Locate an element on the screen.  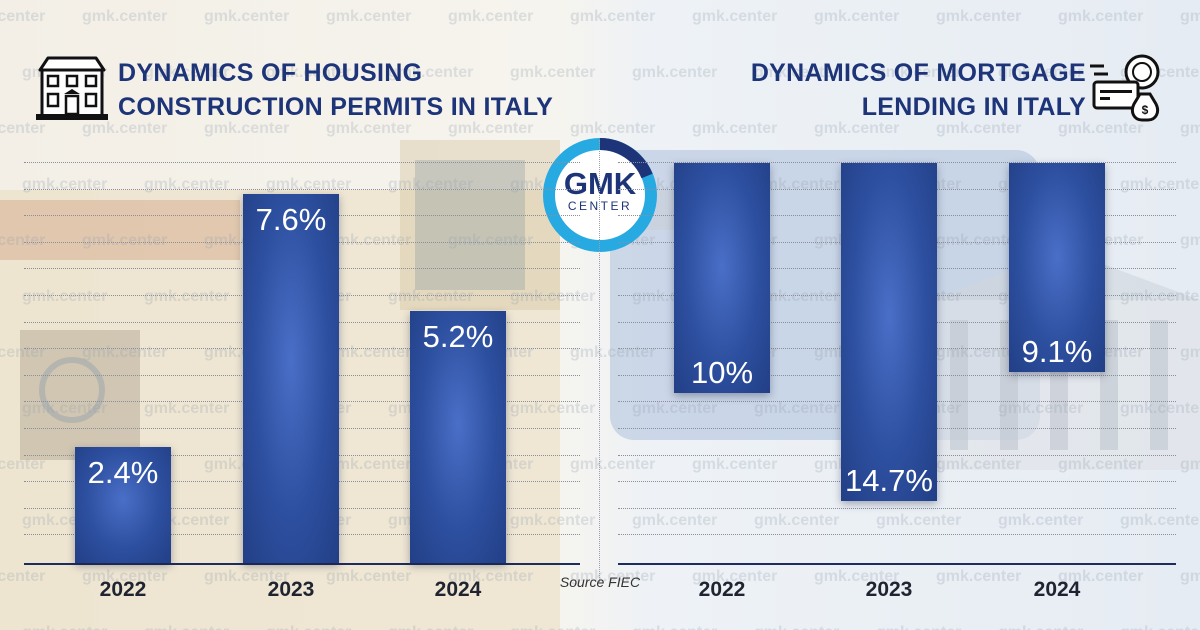
chart-divider is located at coordinates (599, 361).